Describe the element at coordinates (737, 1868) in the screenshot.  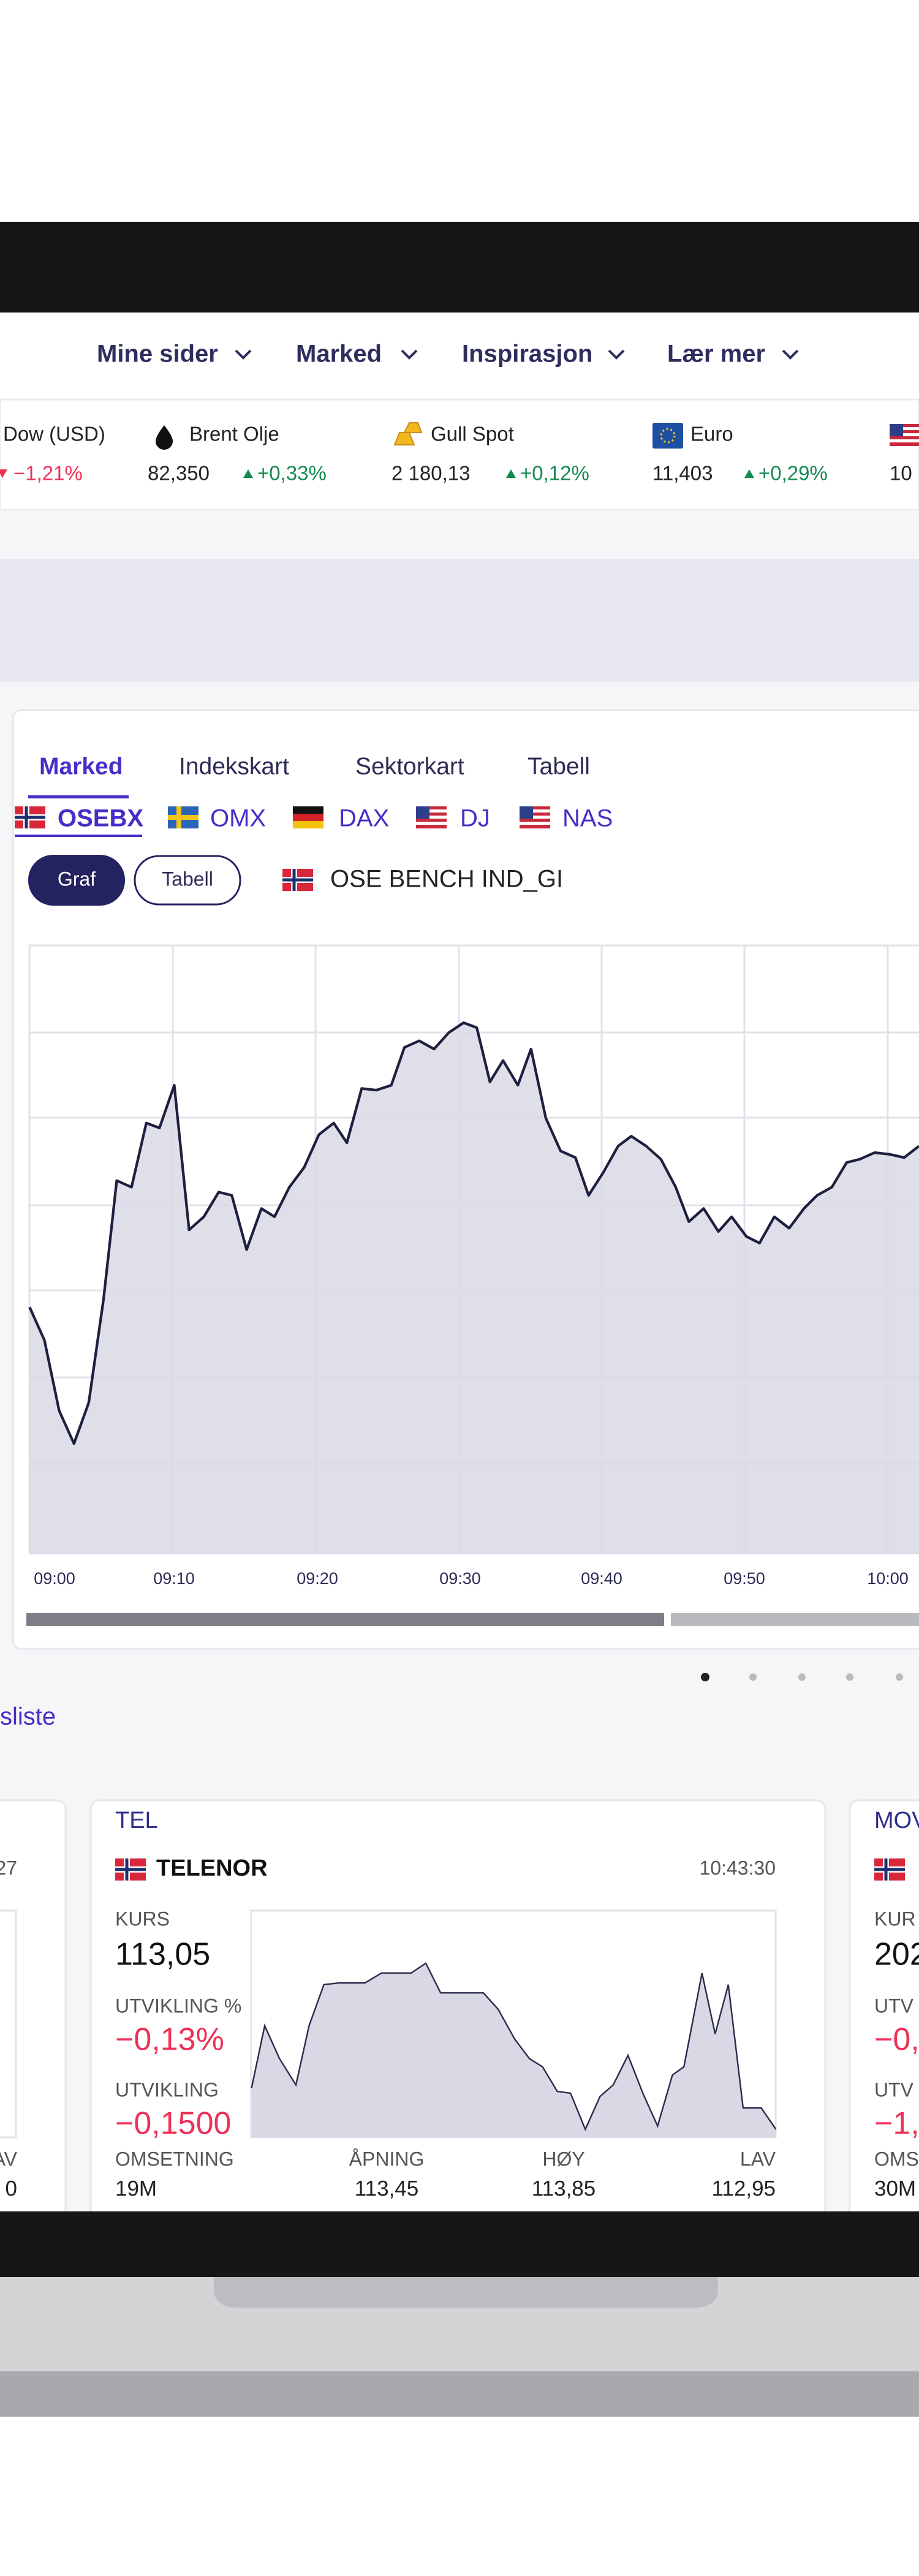
I see `time: 10:43:30` at that location.